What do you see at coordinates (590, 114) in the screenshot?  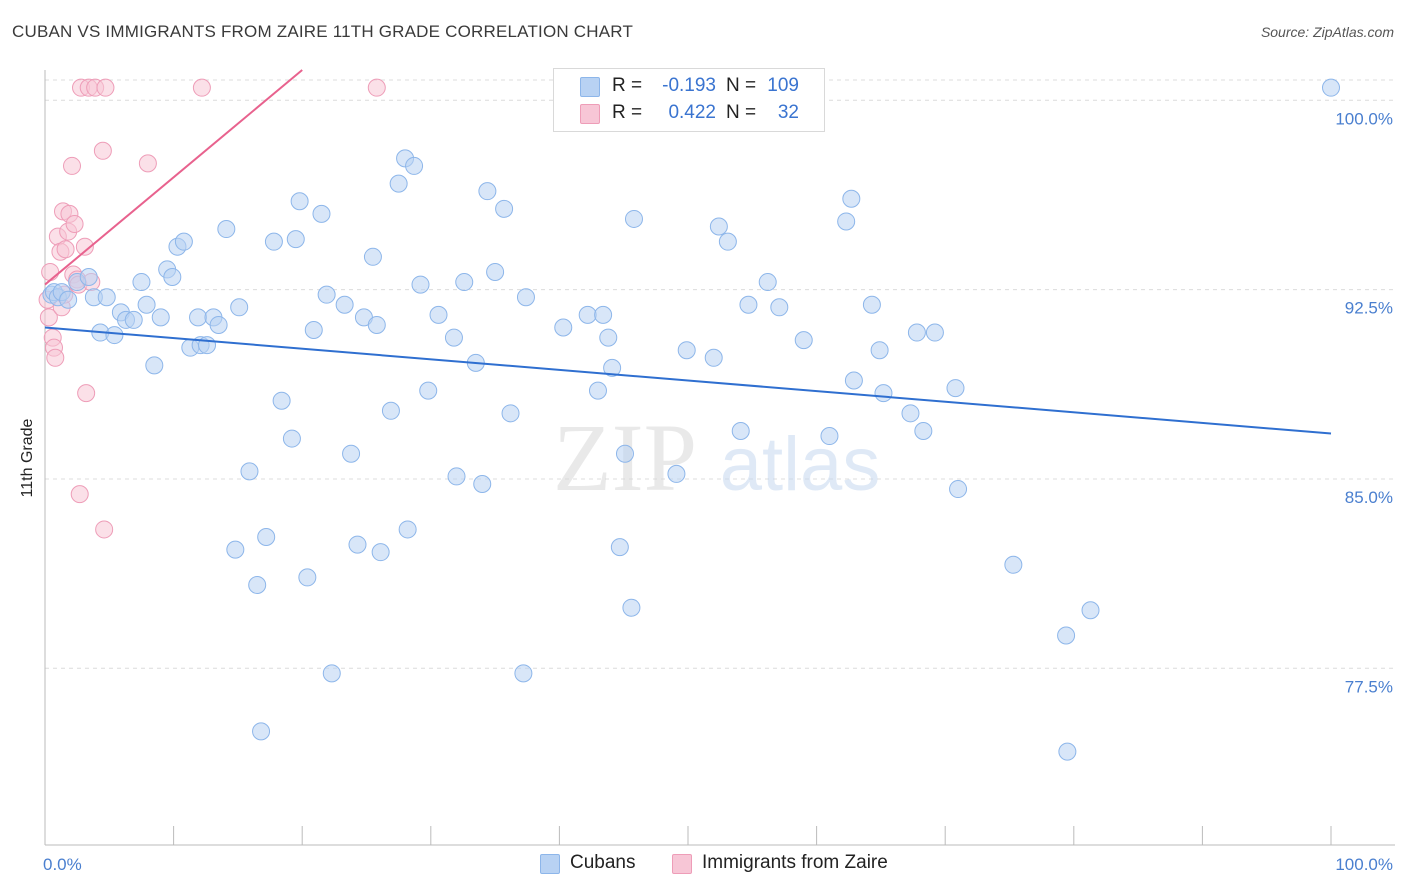 I see `zaire-swatch` at bounding box center [590, 114].